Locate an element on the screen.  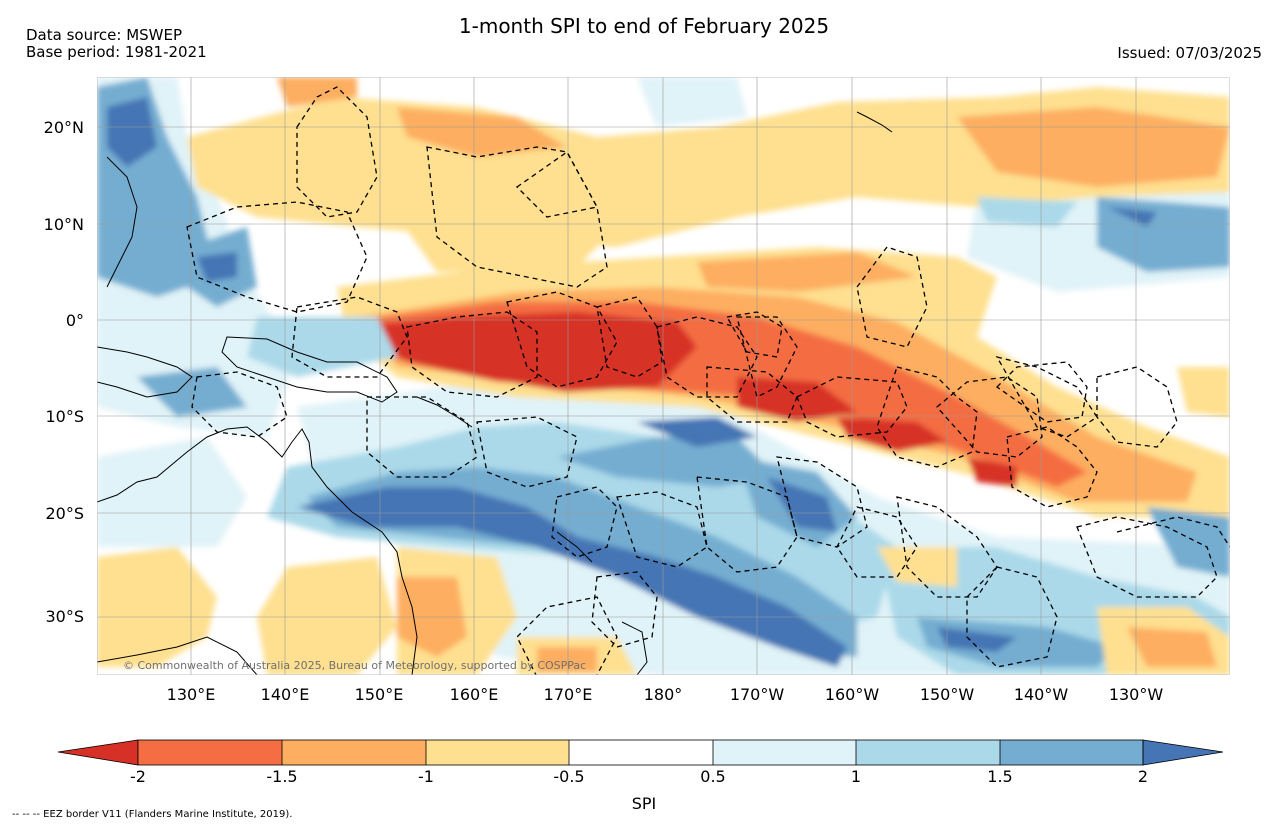
lon-label-150w: 150°W is located at coordinates (947, 694).